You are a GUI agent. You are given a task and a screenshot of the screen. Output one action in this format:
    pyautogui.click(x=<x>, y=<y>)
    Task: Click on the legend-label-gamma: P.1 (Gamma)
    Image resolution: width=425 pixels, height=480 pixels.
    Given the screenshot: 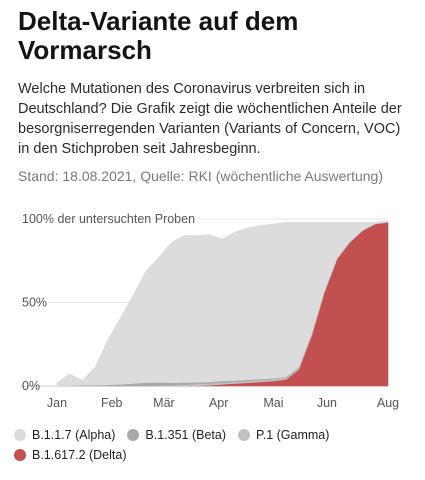 What is the action you would take?
    pyautogui.click(x=293, y=434)
    